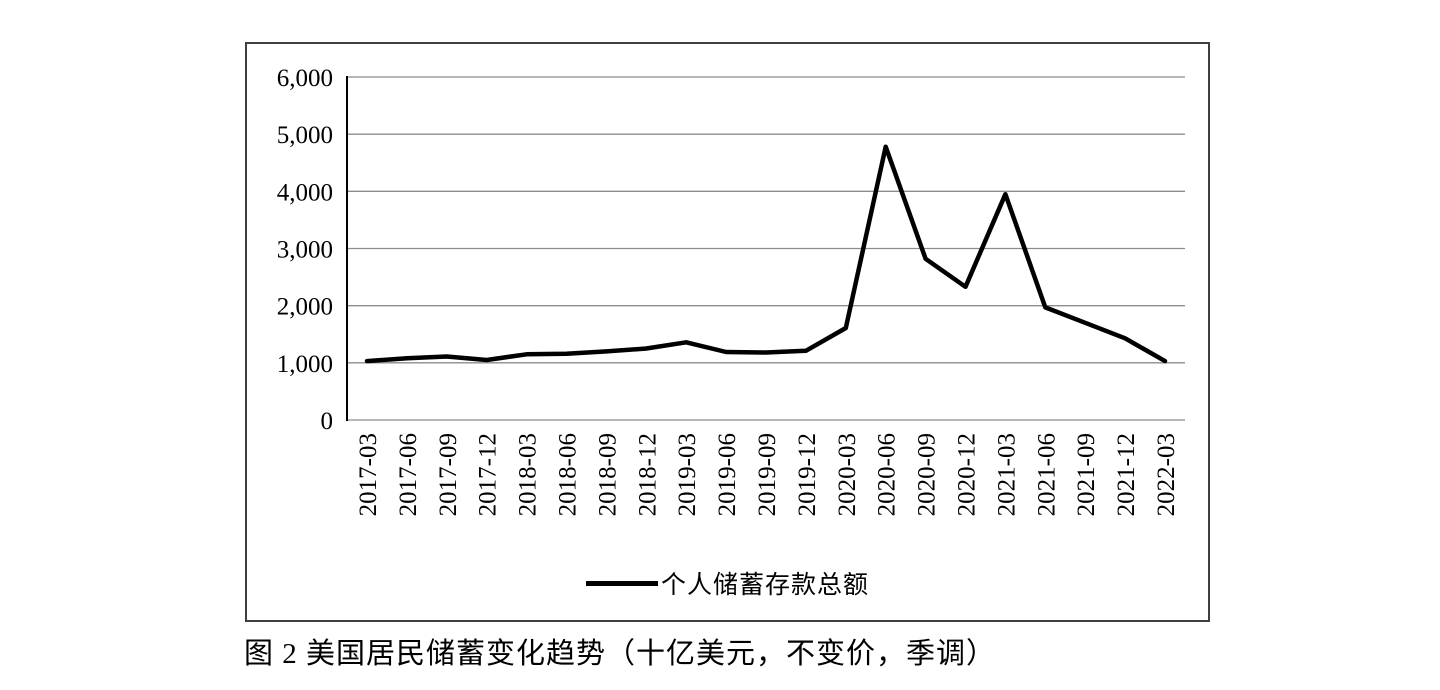 Image resolution: width=1440 pixels, height=690 pixels. Describe the element at coordinates (847, 474) in the screenshot. I see `x-axis-label: 2020-03` at that location.